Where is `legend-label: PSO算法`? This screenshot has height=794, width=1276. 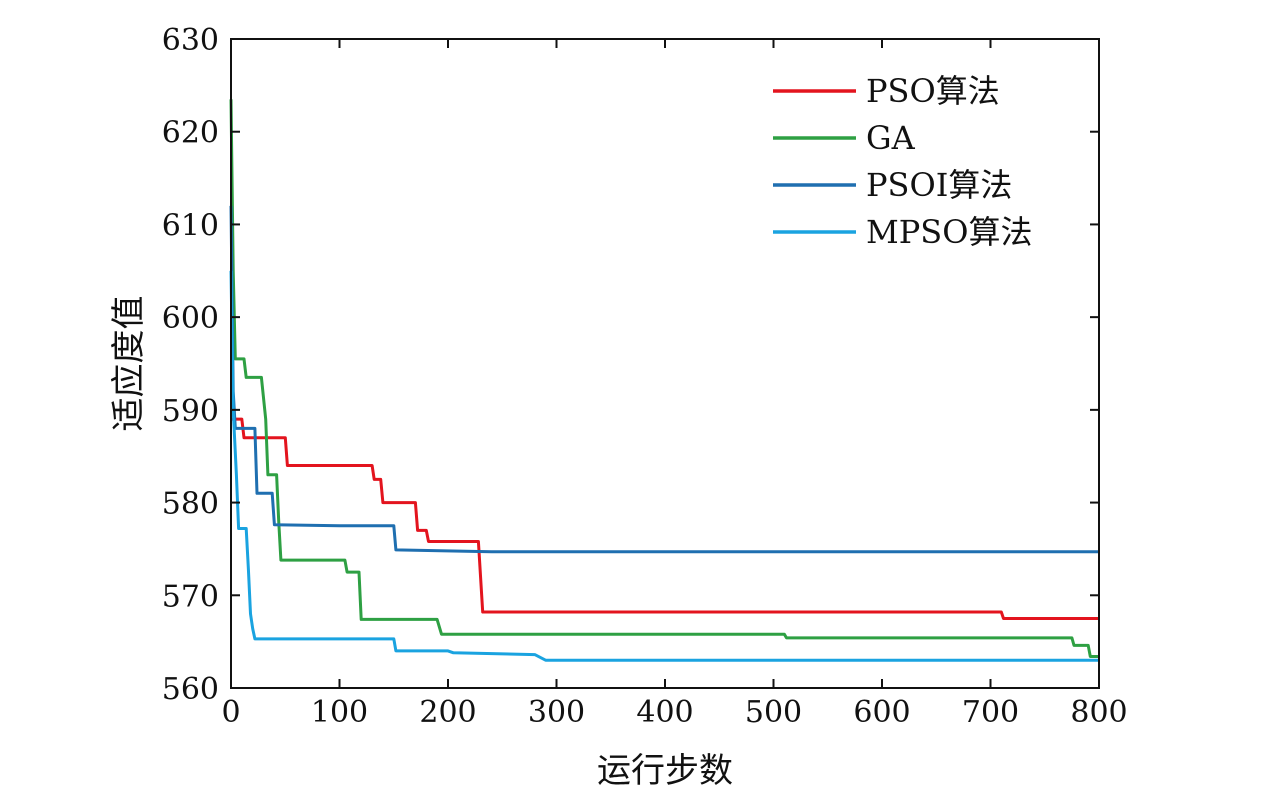 legend-label: PSO算法 is located at coordinates (933, 91).